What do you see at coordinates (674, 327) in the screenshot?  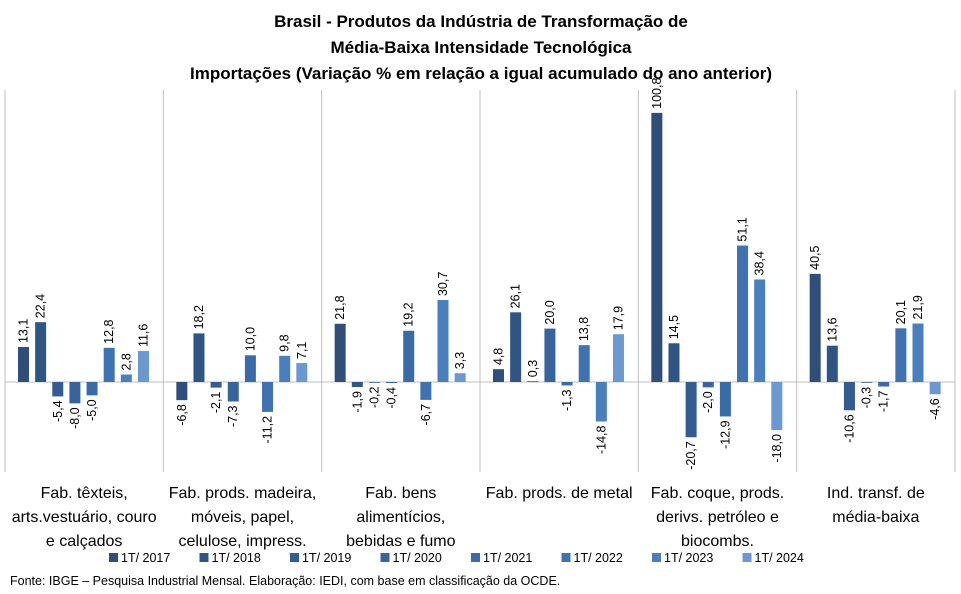 I see `data-label: 14,5` at bounding box center [674, 327].